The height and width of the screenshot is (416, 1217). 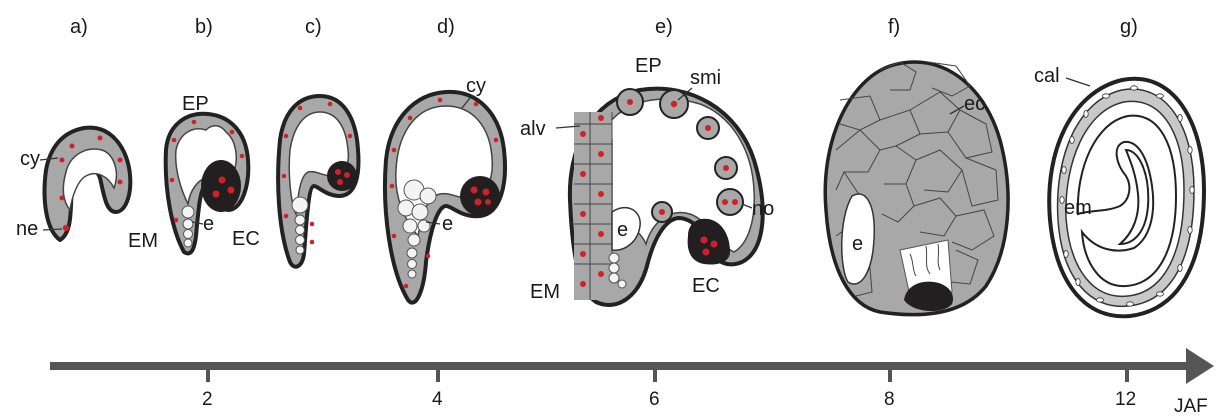 I want to click on label-no-e: no, so click(x=763, y=209).